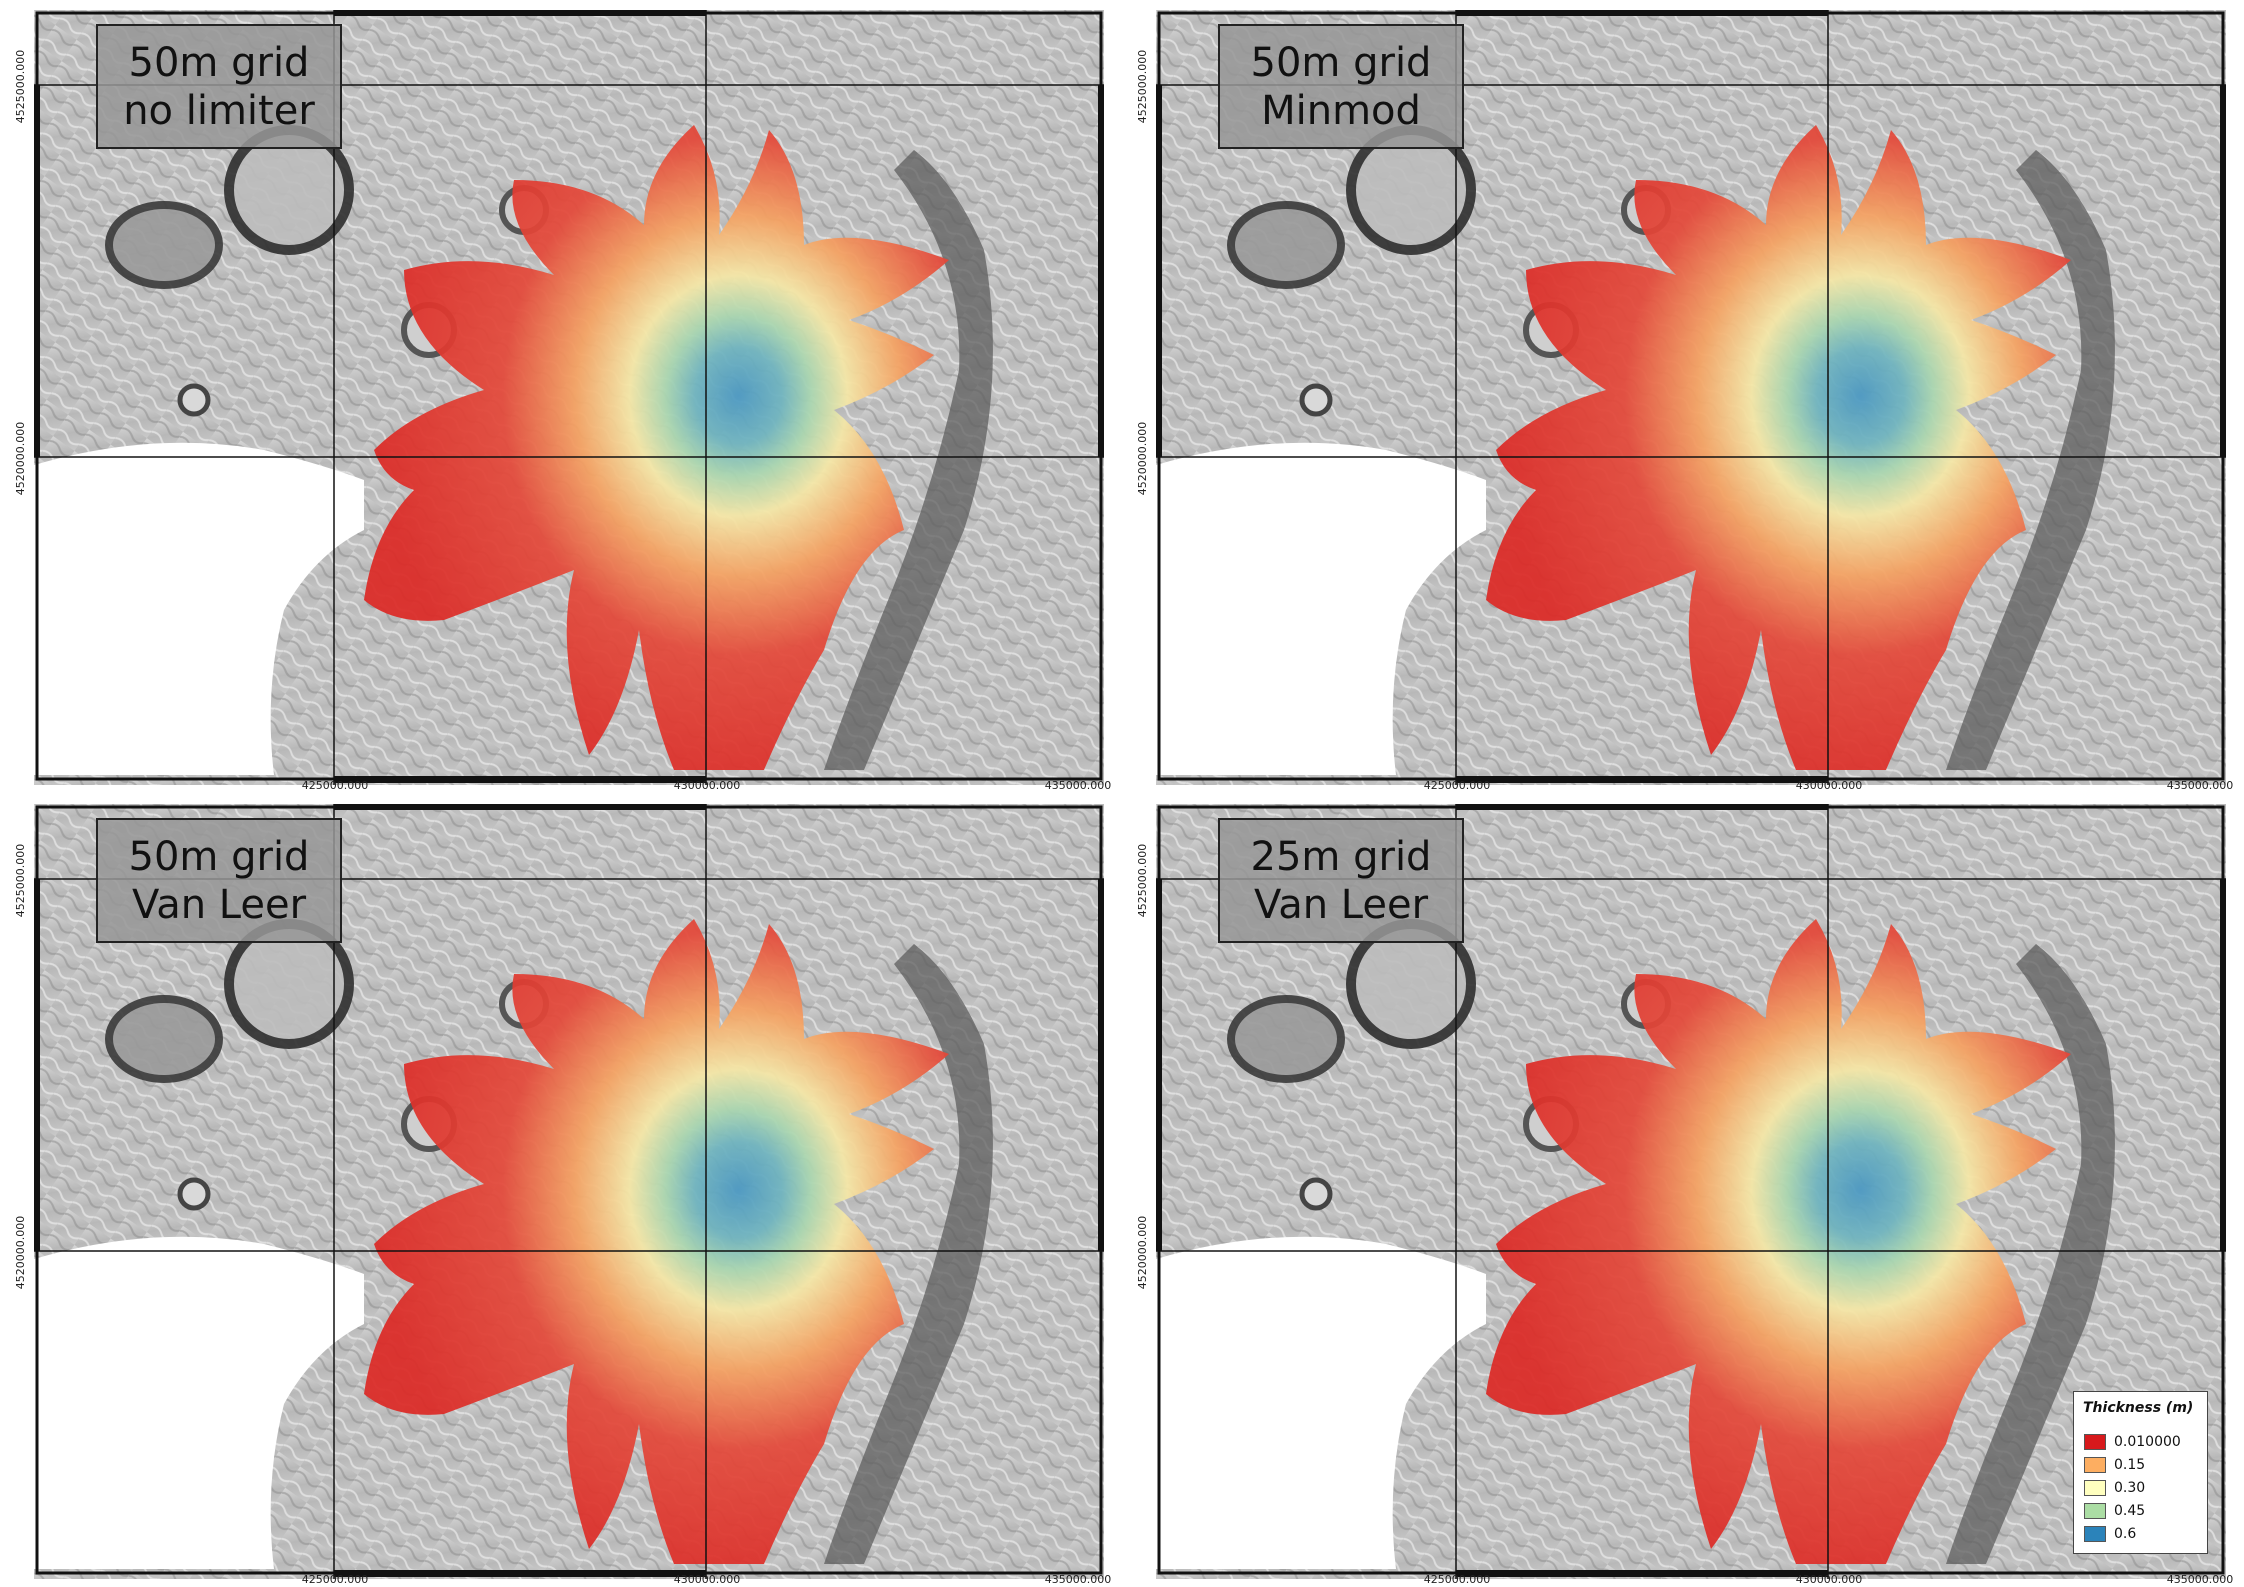 This screenshot has width=2244, height=1587. I want to click on panel-title-box: 50m grid Van Leer, so click(219, 880).